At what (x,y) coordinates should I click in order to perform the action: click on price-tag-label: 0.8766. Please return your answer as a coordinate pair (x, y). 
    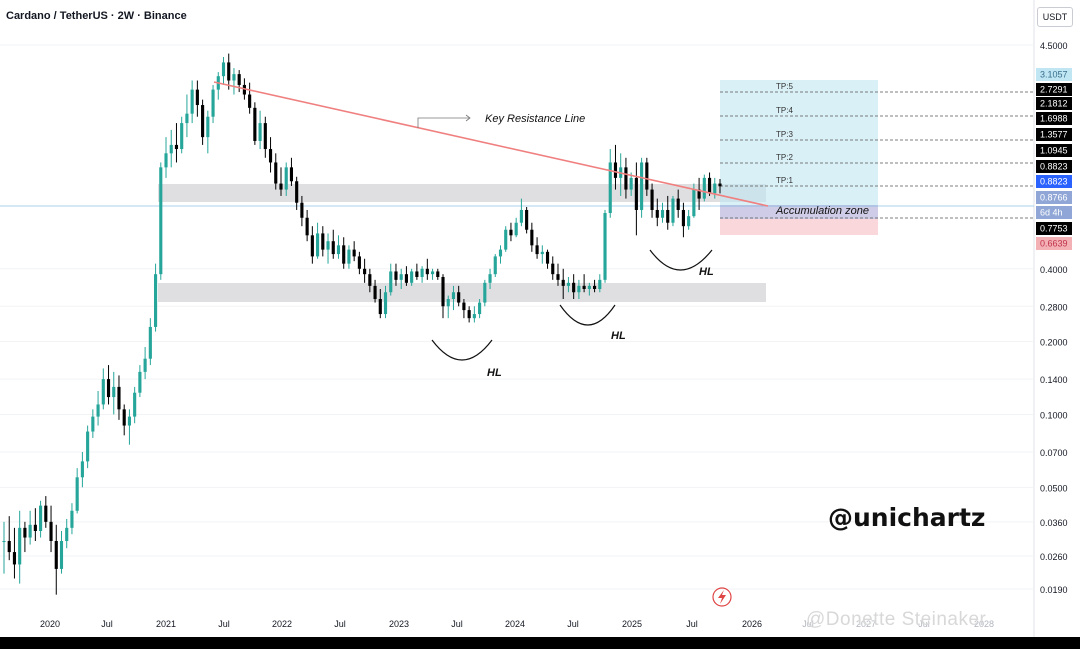
    Looking at the image, I should click on (1054, 198).